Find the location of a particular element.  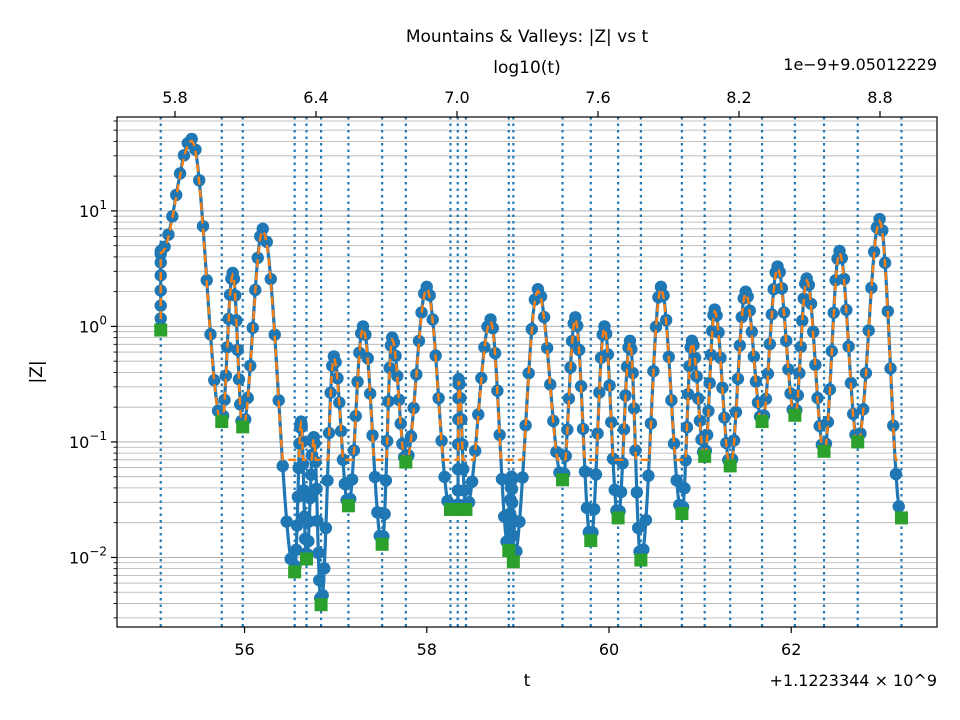

secondary-tick-label: 7.6 is located at coordinates (597, 97).